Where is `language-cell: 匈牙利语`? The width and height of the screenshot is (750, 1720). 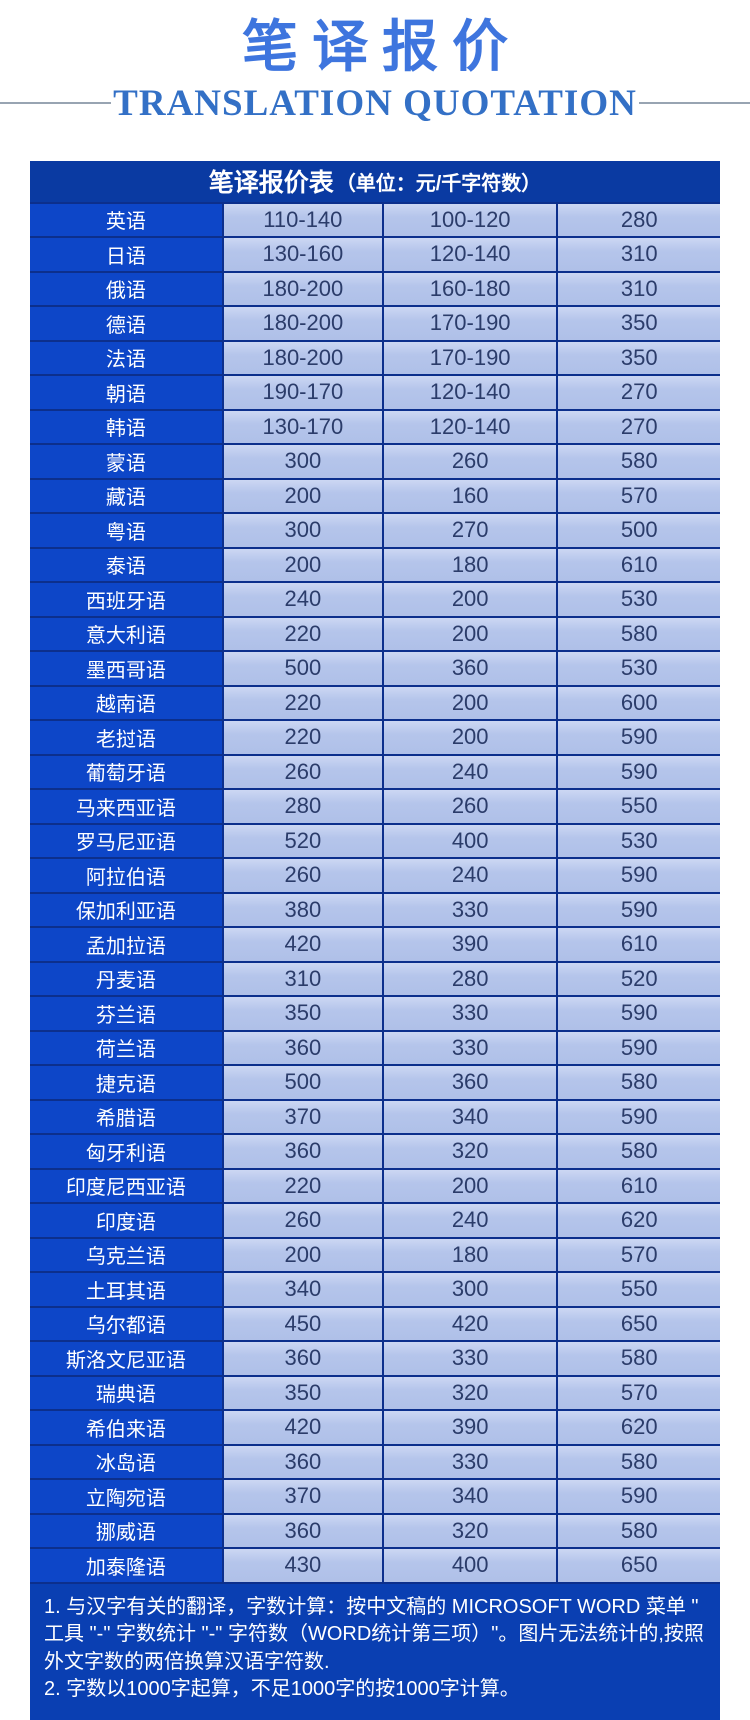 language-cell: 匈牙利语 is located at coordinates (126, 1151).